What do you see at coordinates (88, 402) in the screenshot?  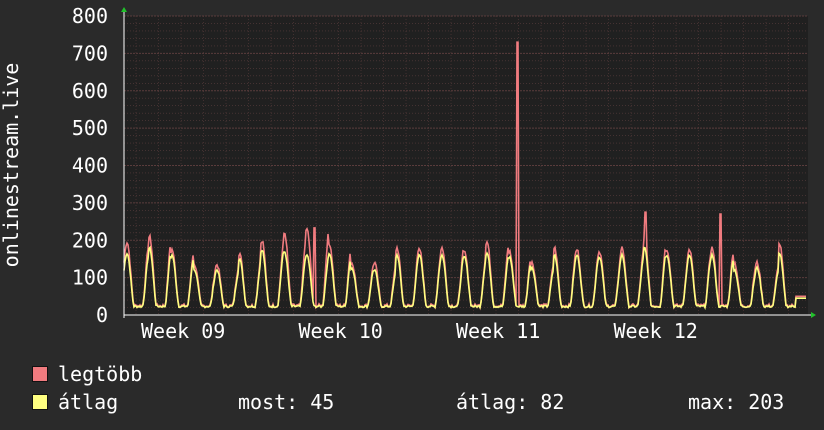 I see `legend-label-avg: átlag` at bounding box center [88, 402].